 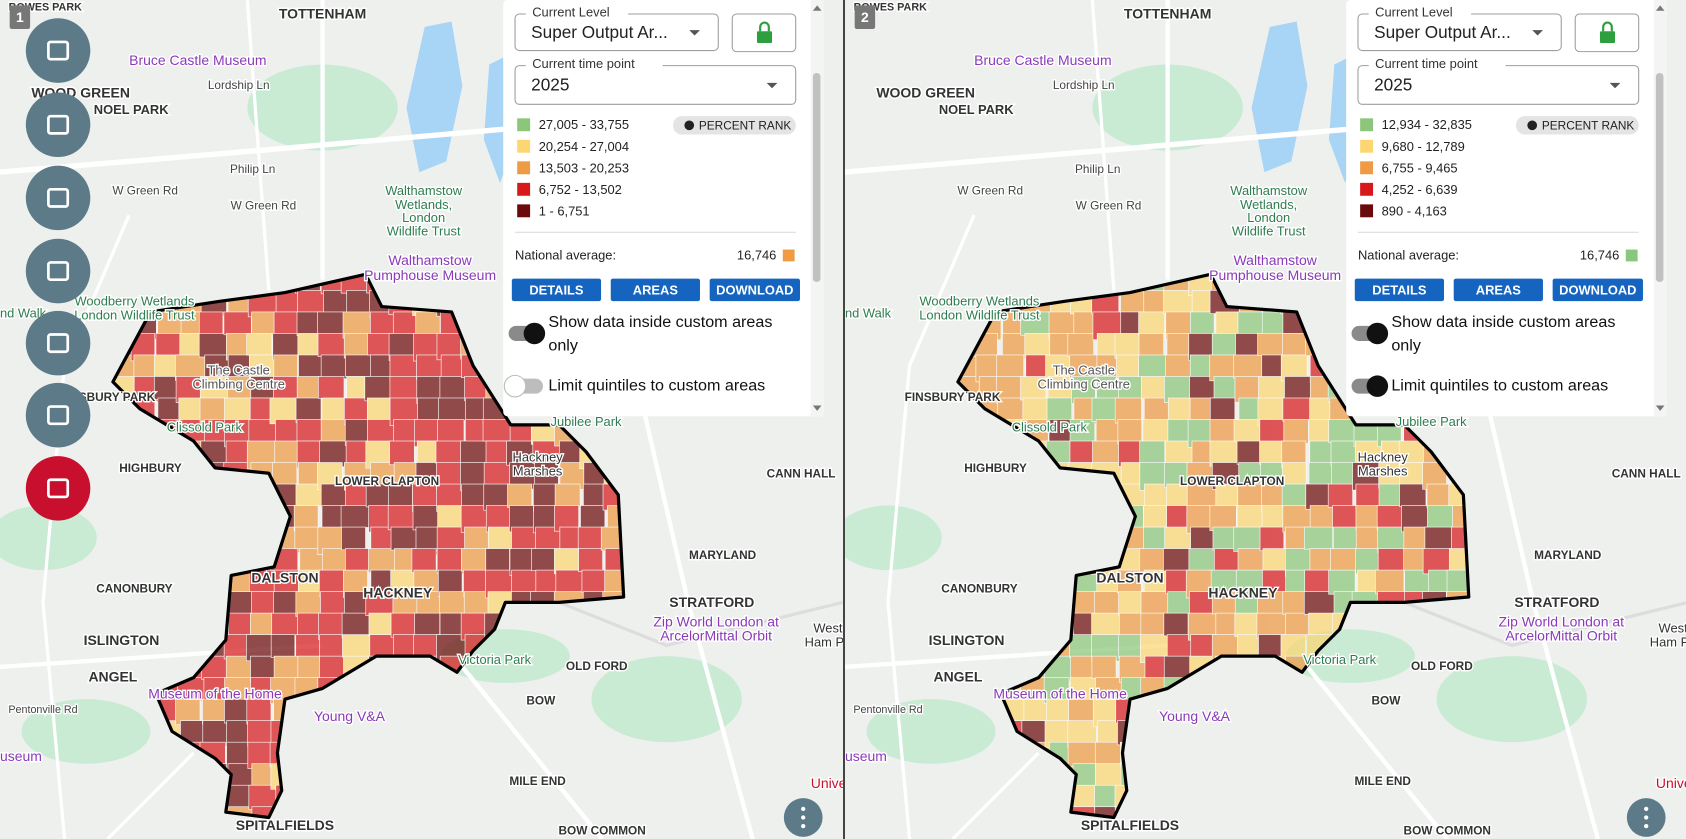 What do you see at coordinates (734, 125) in the screenshot?
I see `percent-rank-chip` at bounding box center [734, 125].